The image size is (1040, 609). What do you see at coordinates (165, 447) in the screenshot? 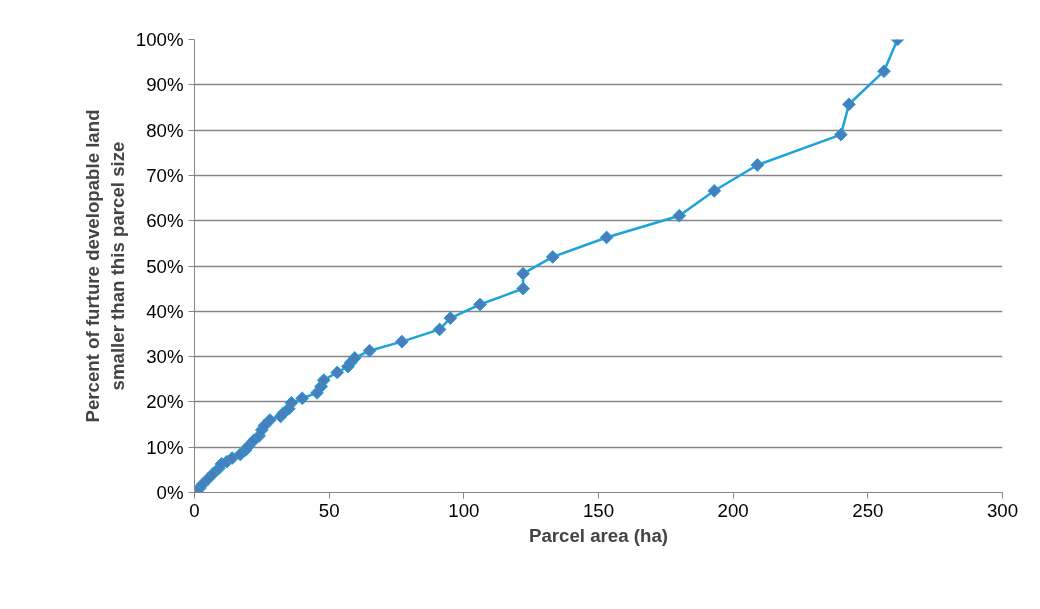
I see `y-tick-label: 10%` at bounding box center [165, 447].